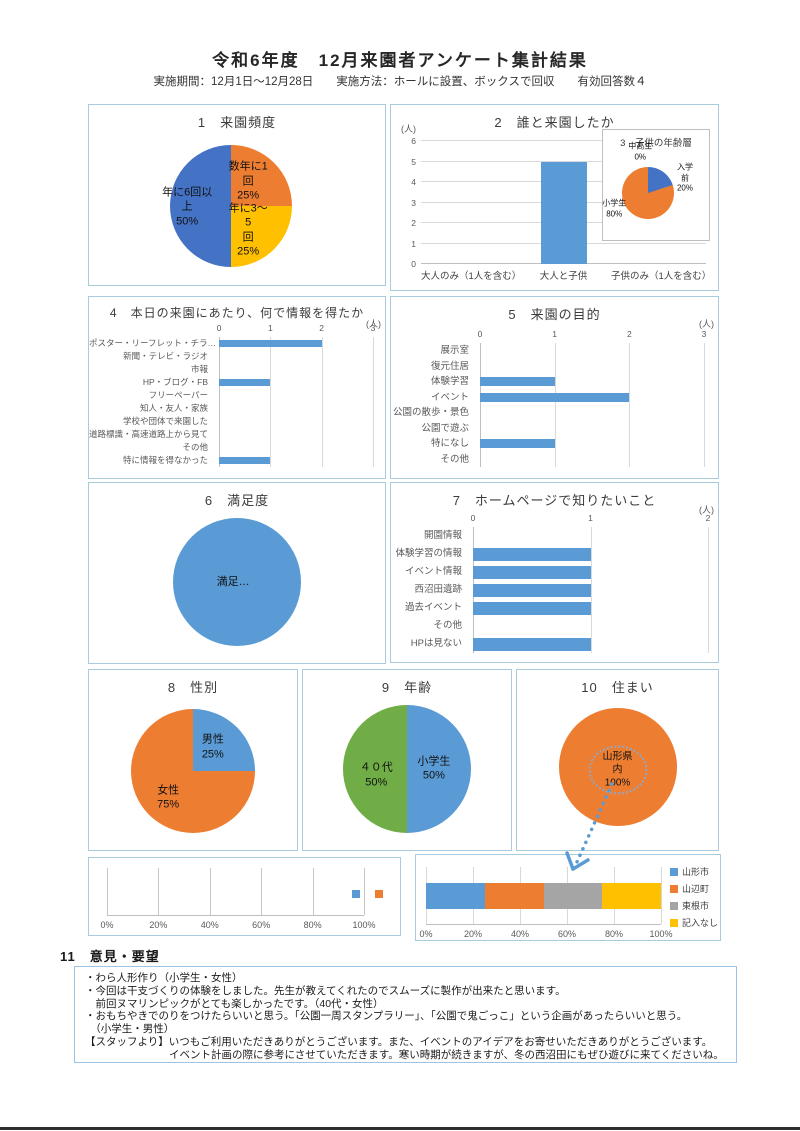 Image resolution: width=800 pixels, height=1131 pixels. I want to click on opinion-line: （小学生・男性）, so click(130, 1029).